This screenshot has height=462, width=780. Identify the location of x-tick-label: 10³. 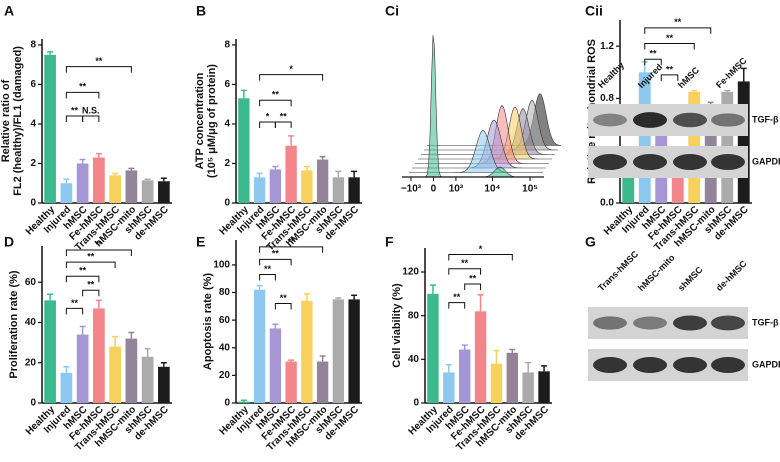
(456, 189).